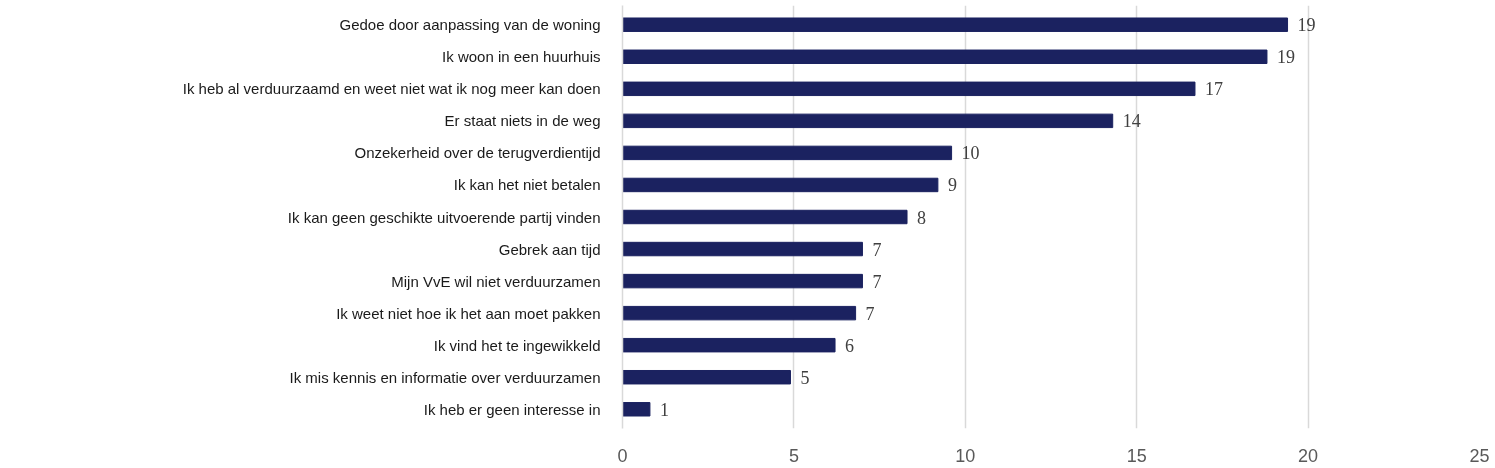 The image size is (1495, 468). What do you see at coordinates (496, 281) in the screenshot?
I see `y-tick-label: Mijn VvE wil niet verduurzamen` at bounding box center [496, 281].